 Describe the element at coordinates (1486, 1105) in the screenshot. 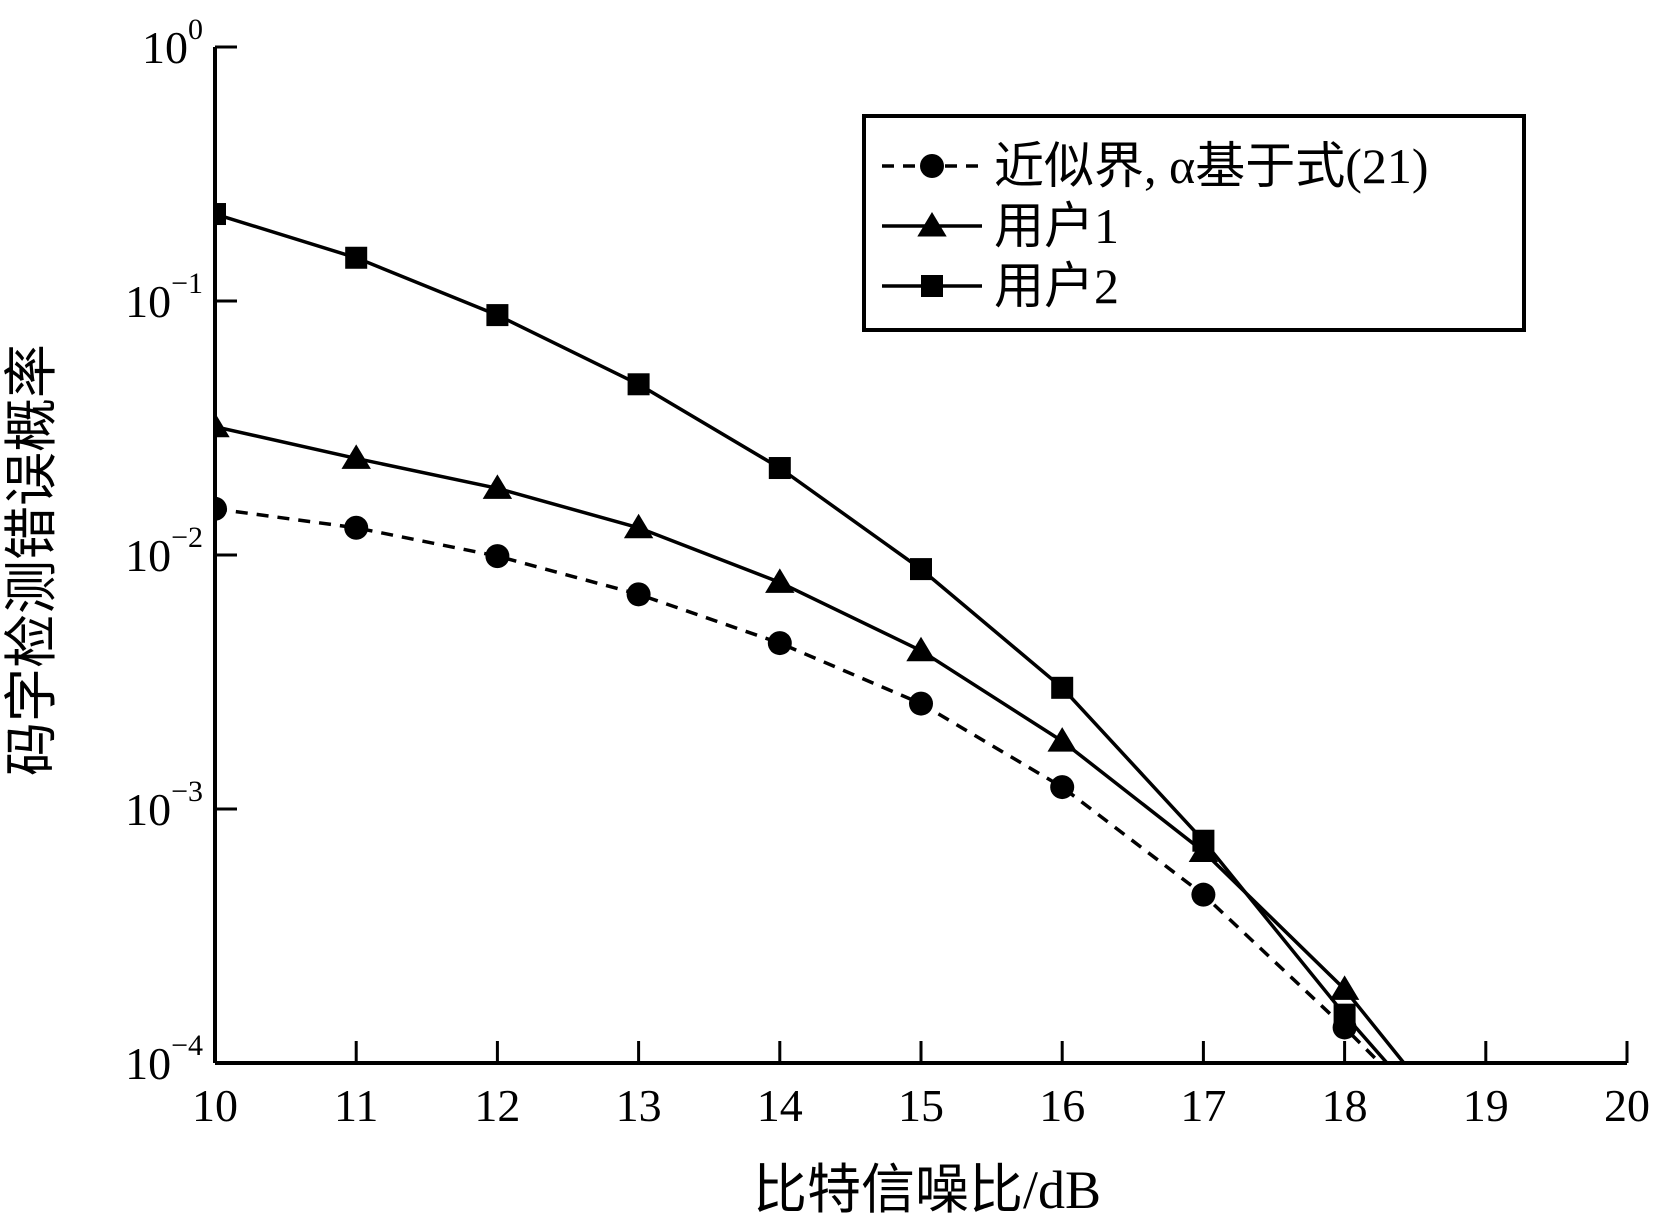

I see `x-tick-label: 19` at that location.